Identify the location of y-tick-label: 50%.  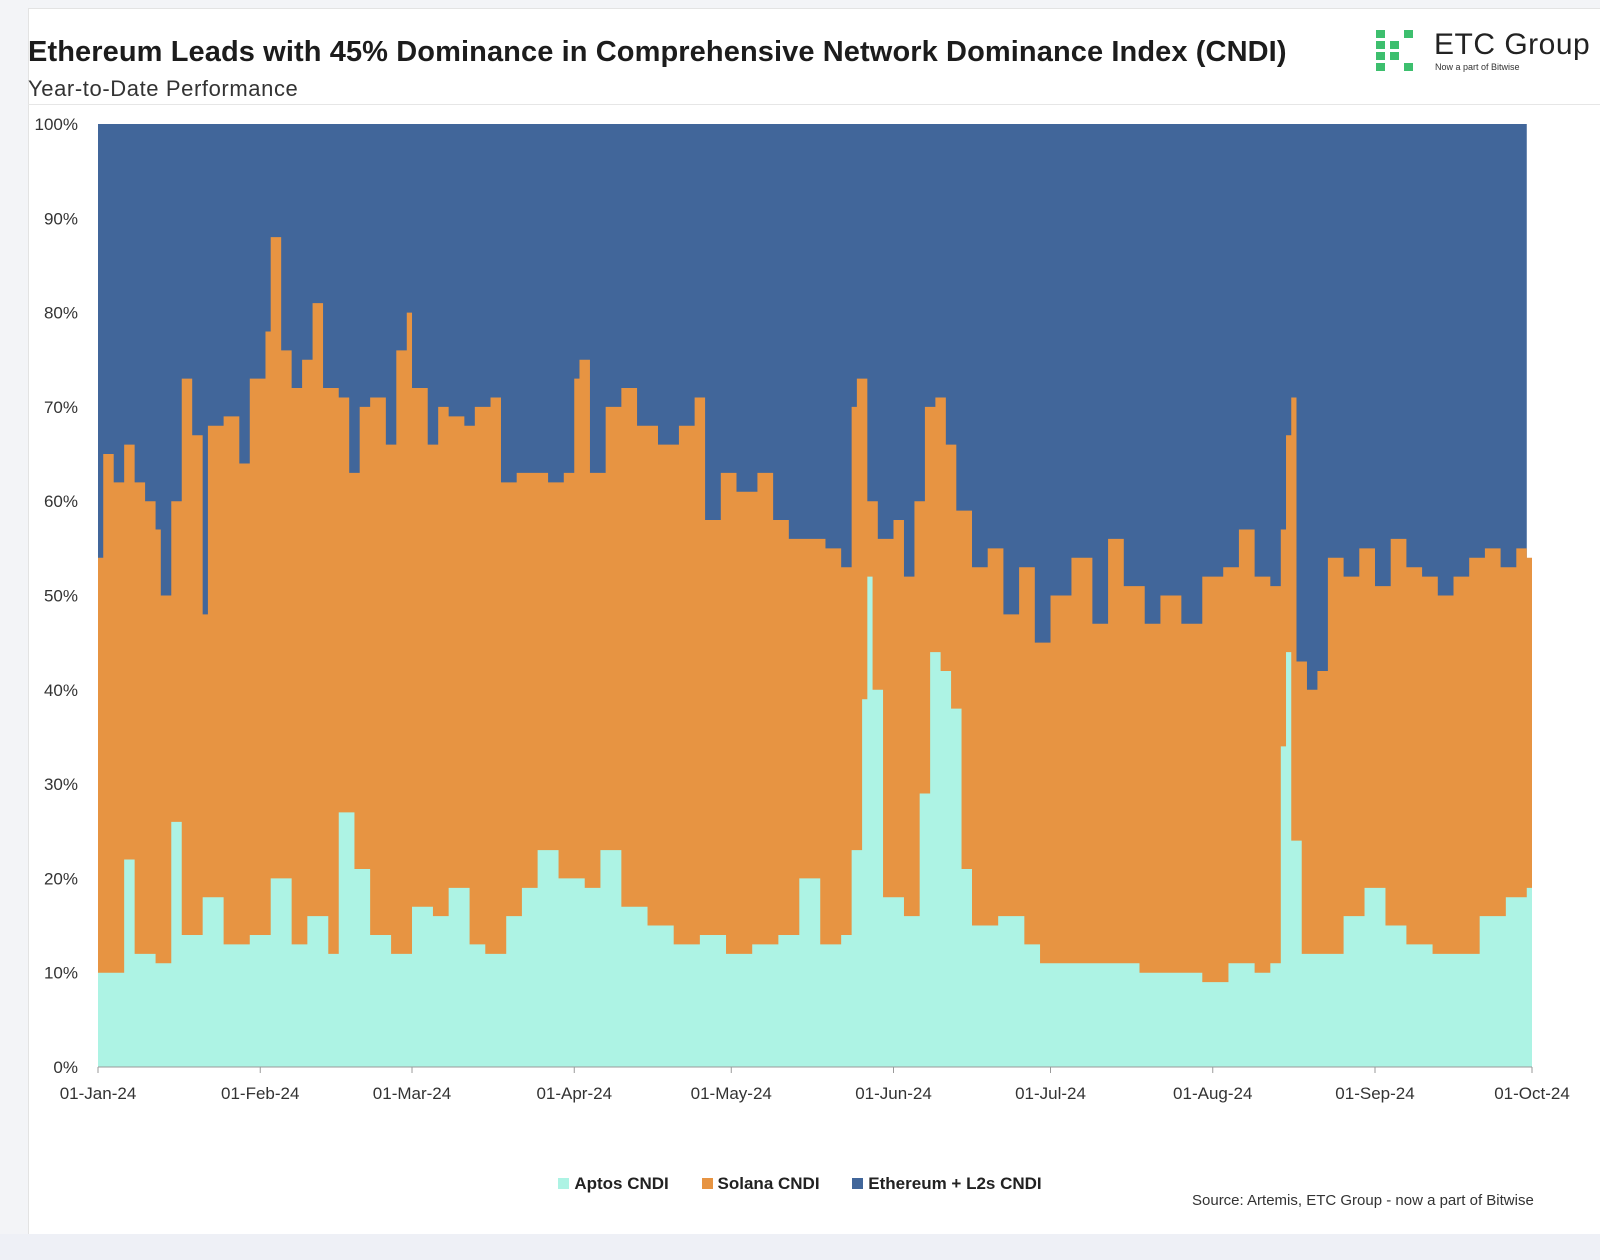
(61, 596).